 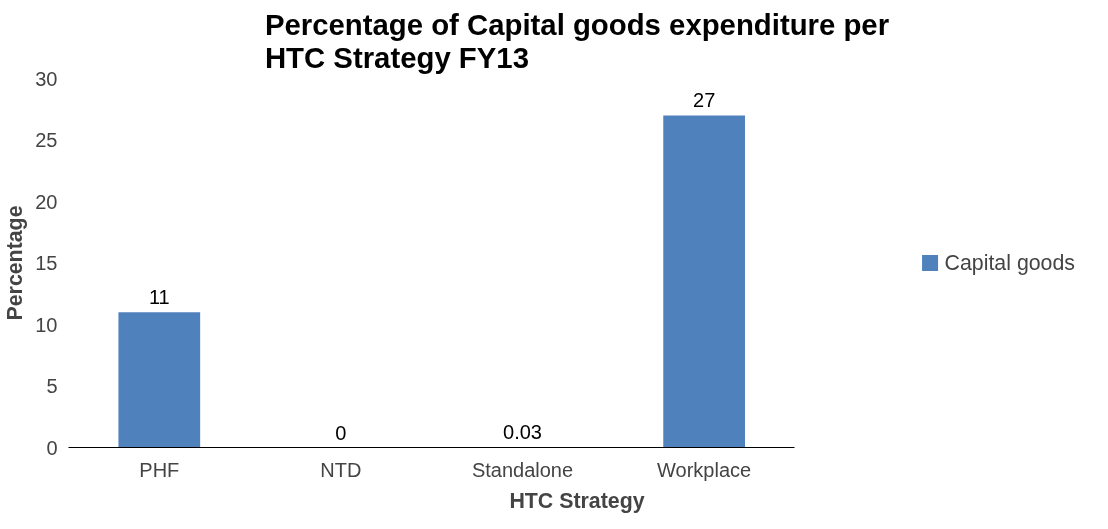 I want to click on x-tick-label: Workplace, so click(x=704, y=469).